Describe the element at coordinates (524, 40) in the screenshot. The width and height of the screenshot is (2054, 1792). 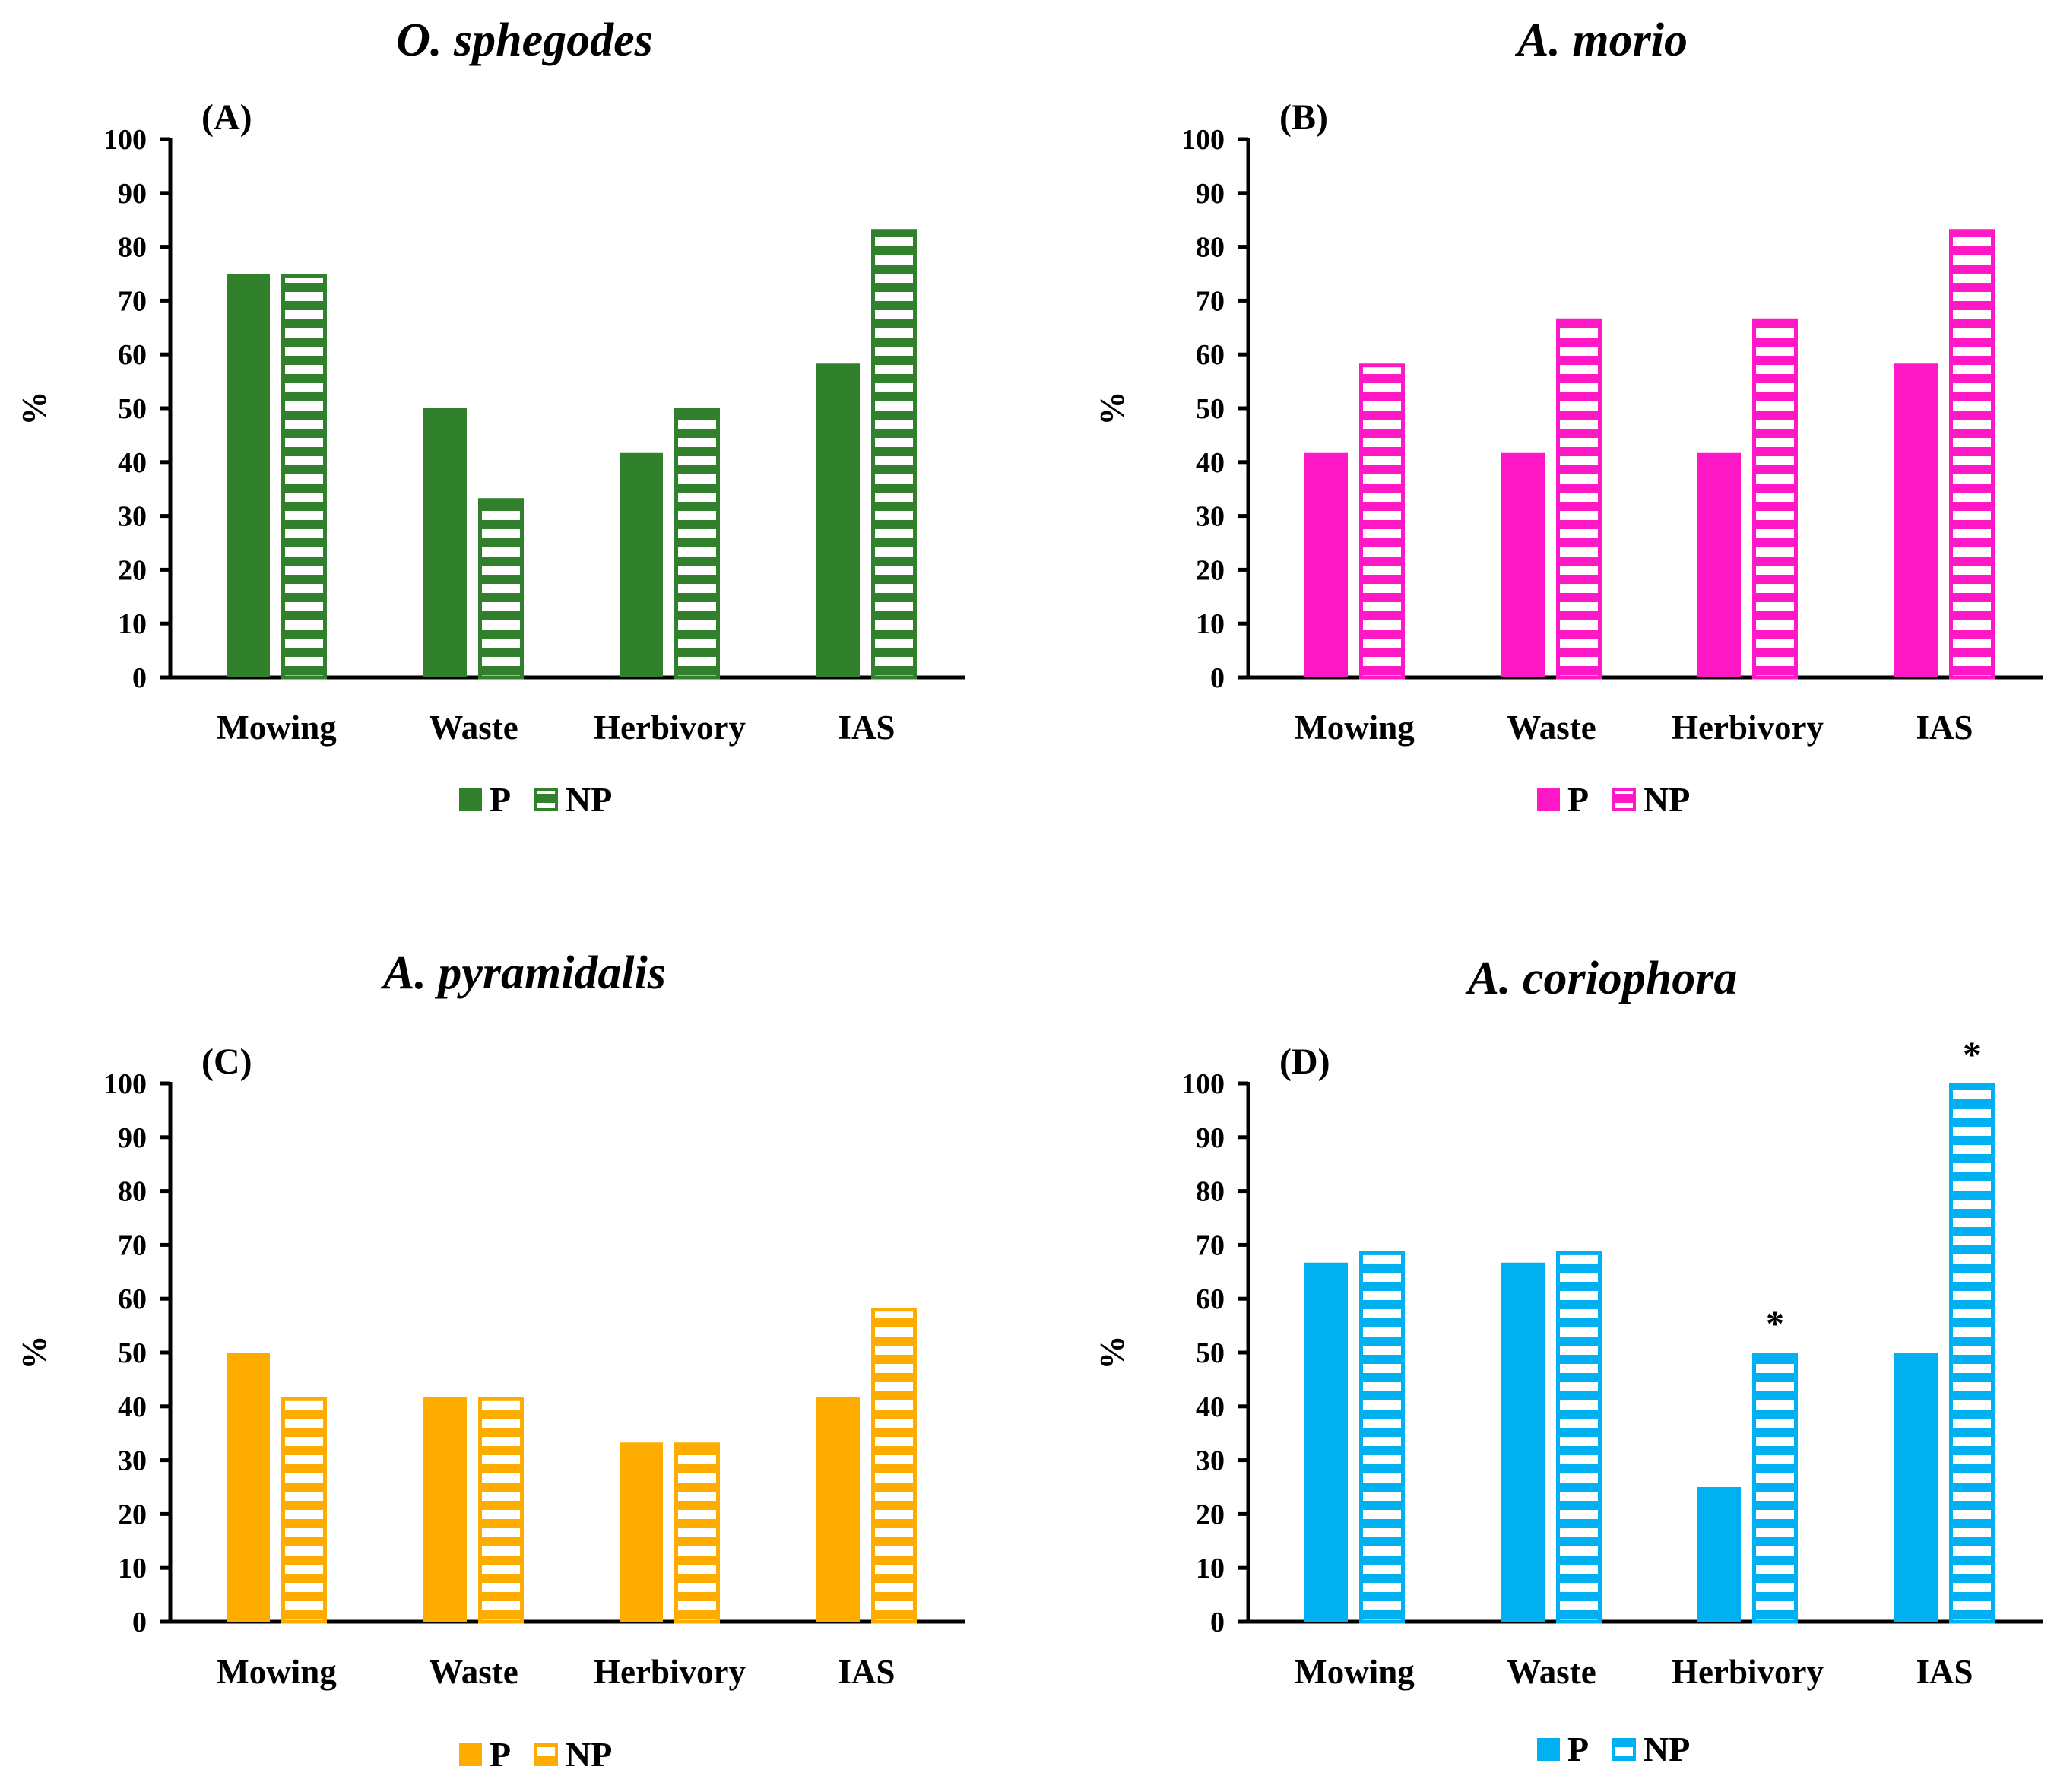
I see `chart-title: O. sphegodes` at that location.